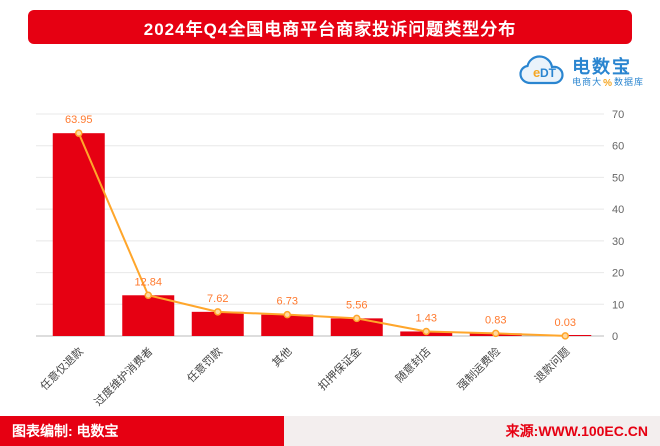  I want to click on value-label: 12.84, so click(148, 282).